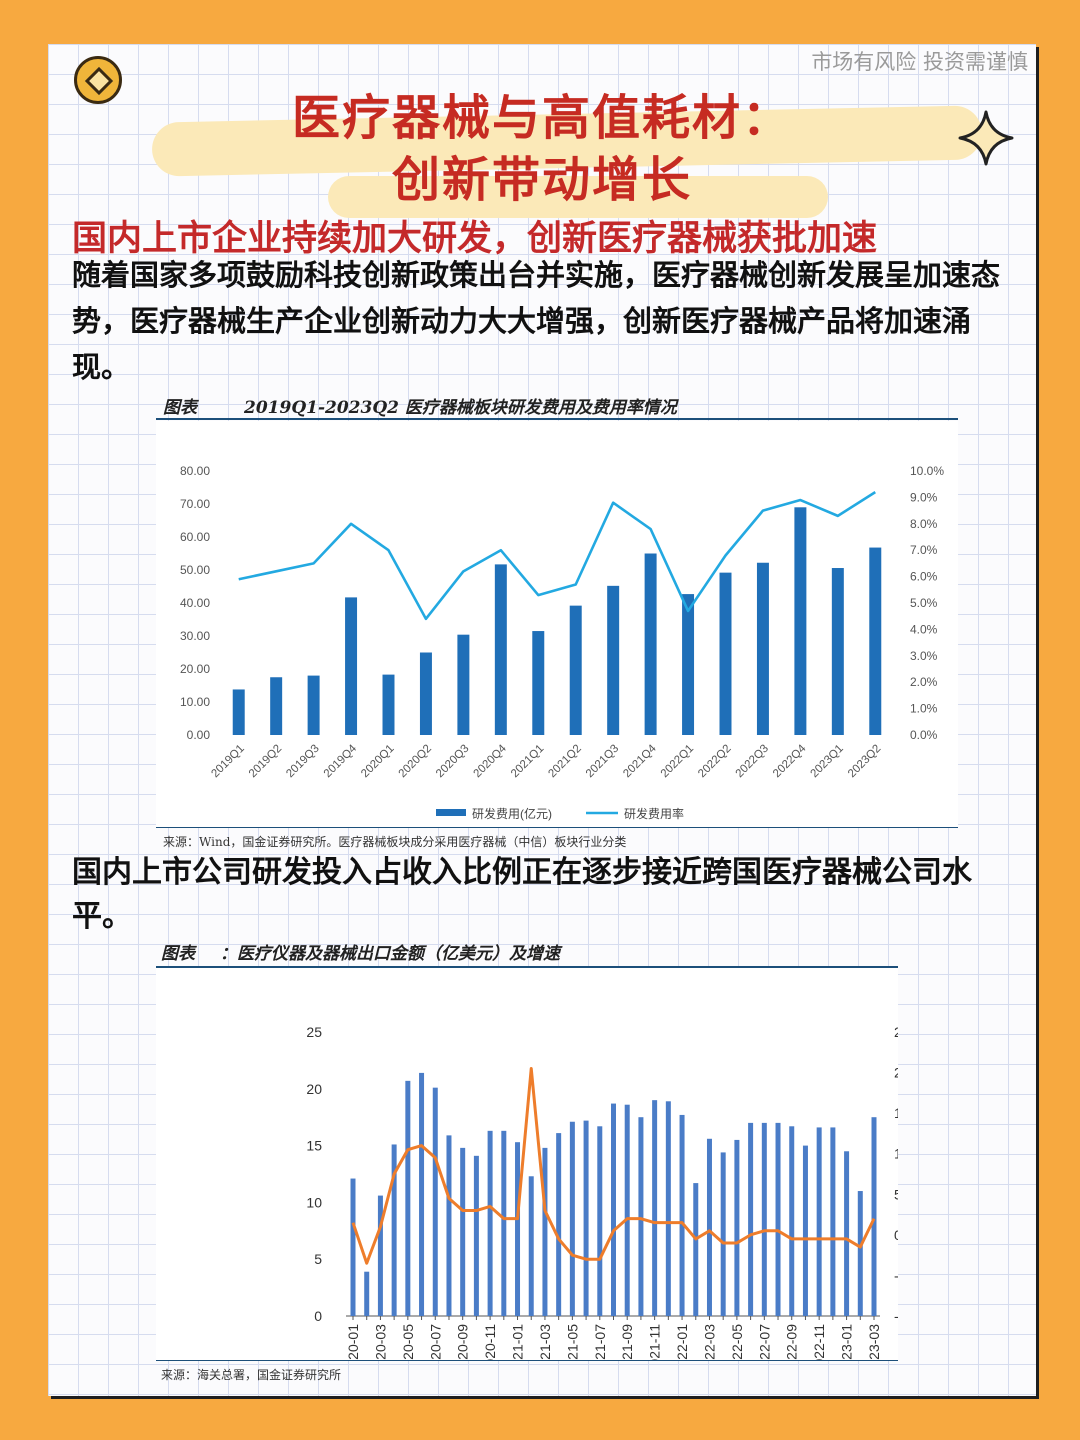 The height and width of the screenshot is (1440, 1080). Describe the element at coordinates (654, 813) in the screenshot. I see `legend-label-line: 研发费用率` at that location.